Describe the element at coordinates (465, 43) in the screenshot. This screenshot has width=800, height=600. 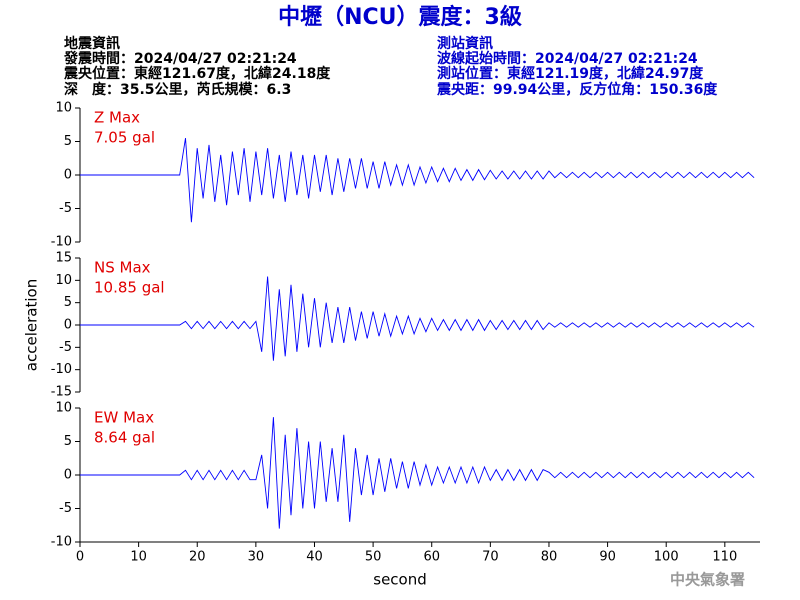
I see `info-right: 測站資訊` at that location.